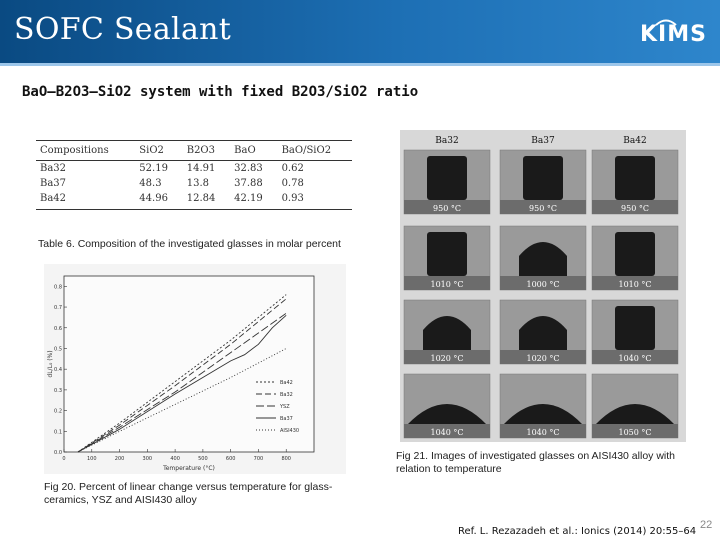 The width and height of the screenshot is (720, 540). I want to click on glass-sample-image: 1050 °C, so click(635, 406).